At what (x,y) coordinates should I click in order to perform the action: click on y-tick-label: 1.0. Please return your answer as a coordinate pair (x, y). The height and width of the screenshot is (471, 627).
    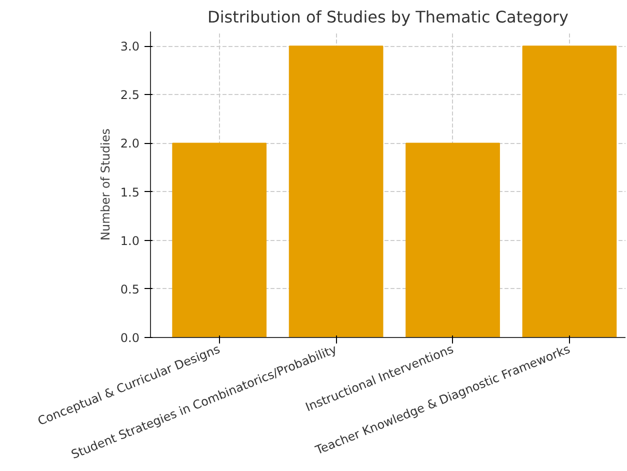
    Looking at the image, I should click on (130, 241).